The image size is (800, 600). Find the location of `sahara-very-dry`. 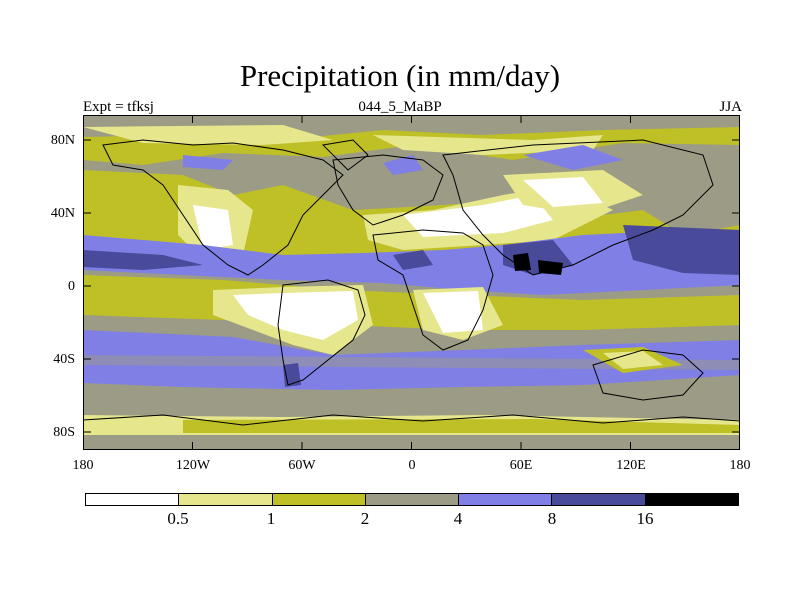

sahara-very-dry is located at coordinates (478, 216).